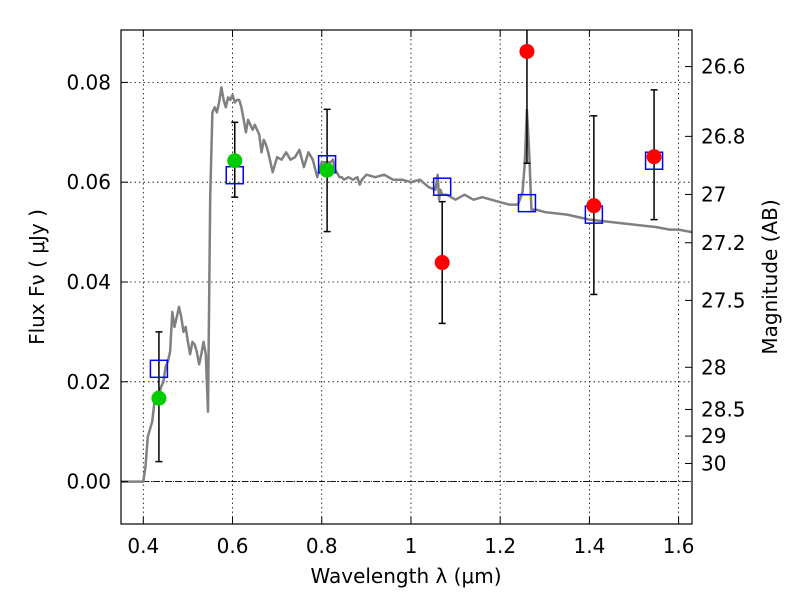 The width and height of the screenshot is (800, 600). I want to click on x-tick-label: 1.2, so click(500, 546).